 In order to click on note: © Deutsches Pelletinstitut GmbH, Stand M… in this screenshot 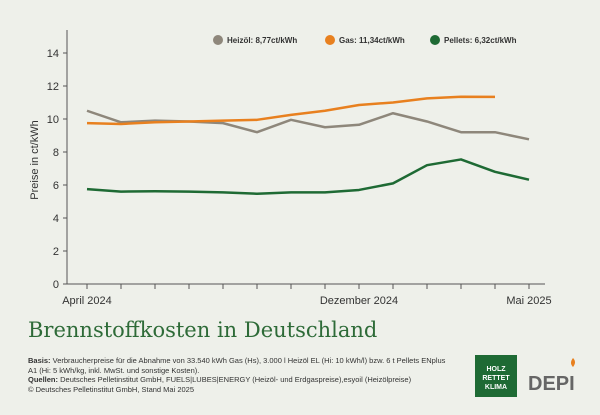, I will do `click(238, 390)`.